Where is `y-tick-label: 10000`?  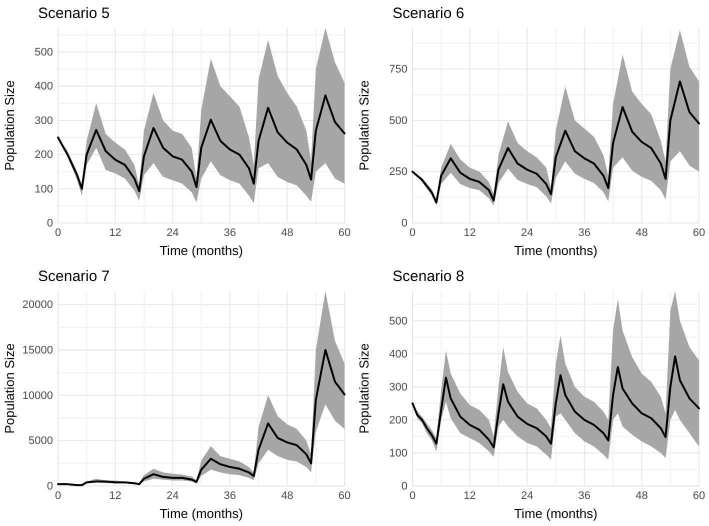 y-tick-label: 10000 is located at coordinates (37, 396).